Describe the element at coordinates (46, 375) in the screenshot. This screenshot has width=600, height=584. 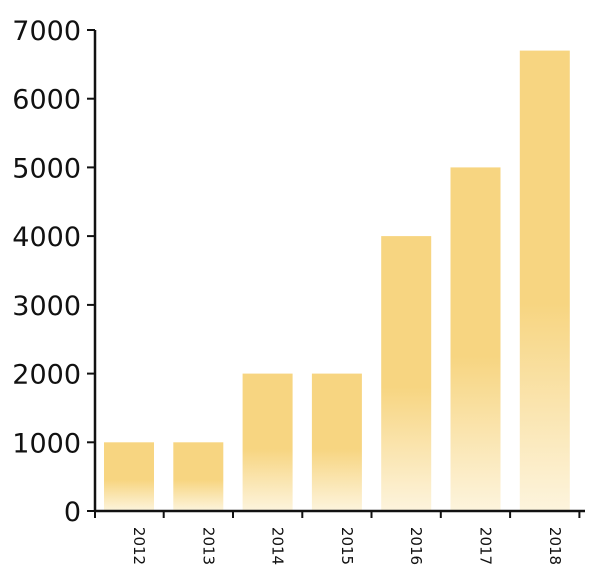
I see `y-tick-label-2000: 2000` at that location.